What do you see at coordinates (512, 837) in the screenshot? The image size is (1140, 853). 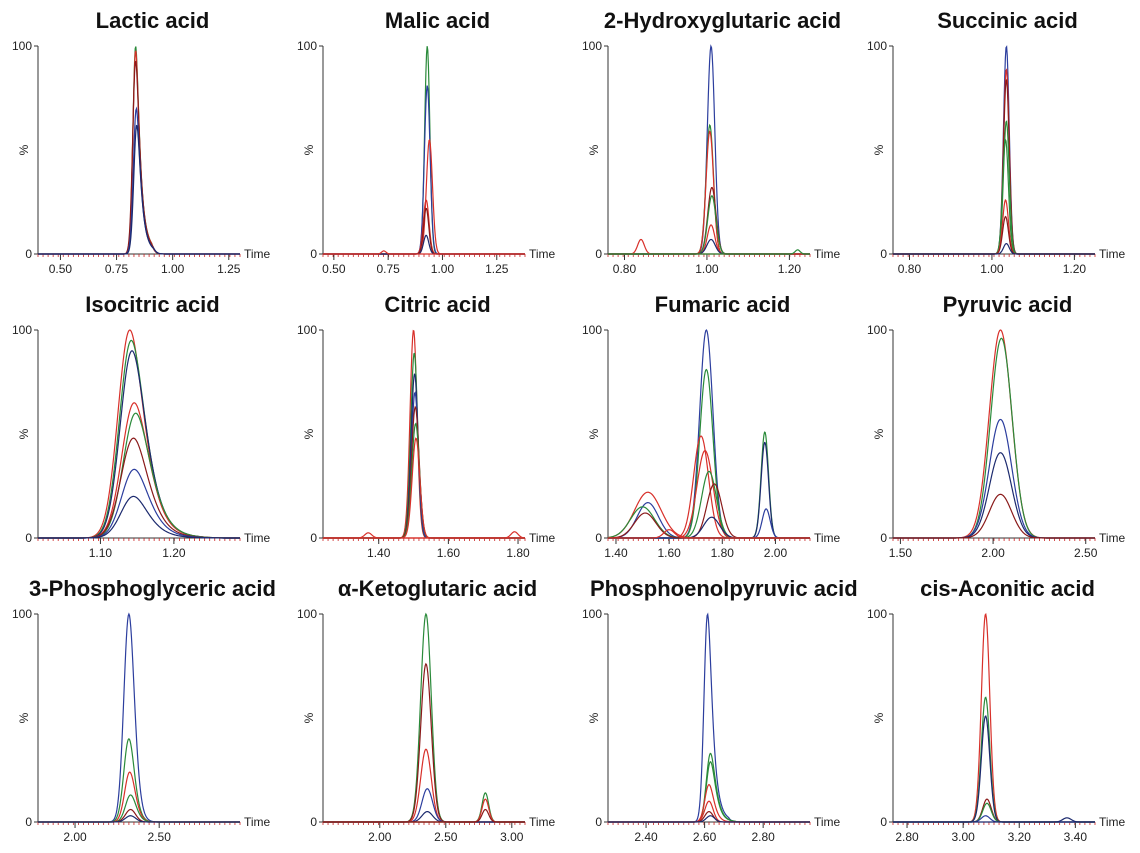 I see `x-tick-label: 3.00` at bounding box center [512, 837].